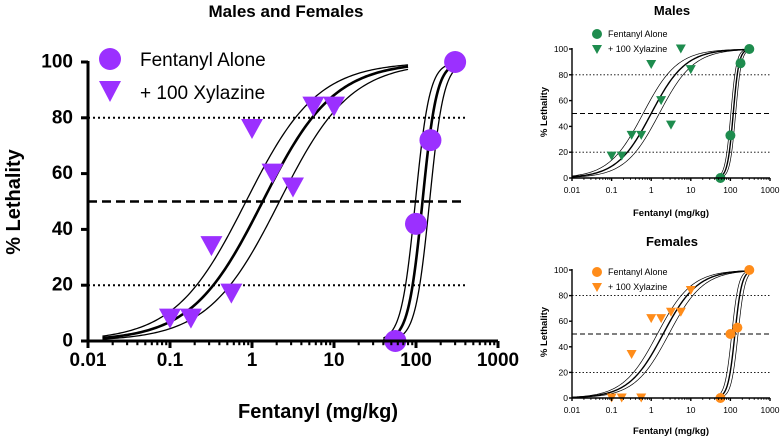 The image size is (782, 436). I want to click on males-legend-label-fentanyl-alone: Fentanyl Alone, so click(638, 34).